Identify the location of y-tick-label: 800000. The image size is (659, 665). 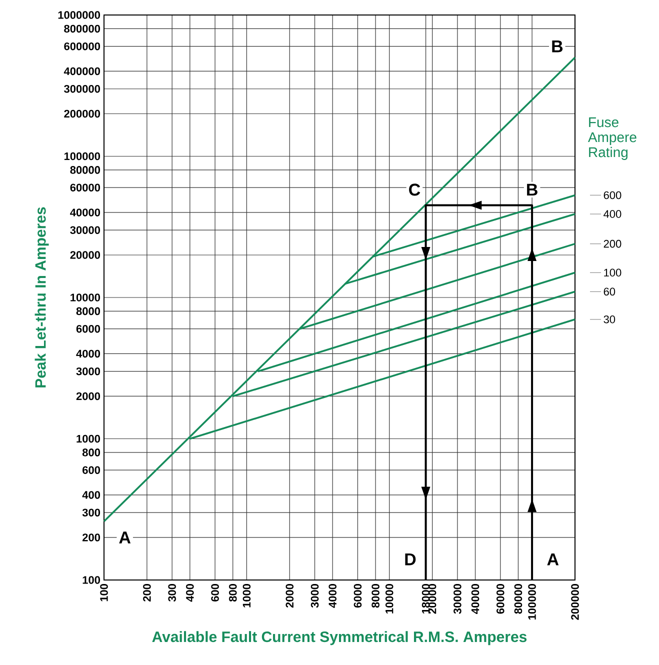
(82, 28).